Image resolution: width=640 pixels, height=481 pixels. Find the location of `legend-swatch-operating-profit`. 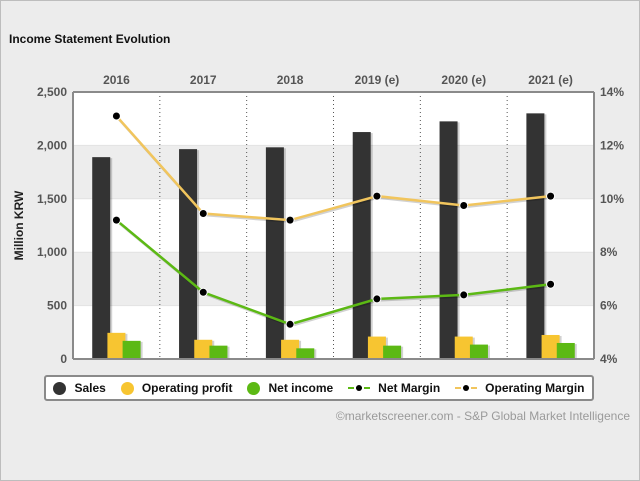

legend-swatch-operating-profit is located at coordinates (127, 388).